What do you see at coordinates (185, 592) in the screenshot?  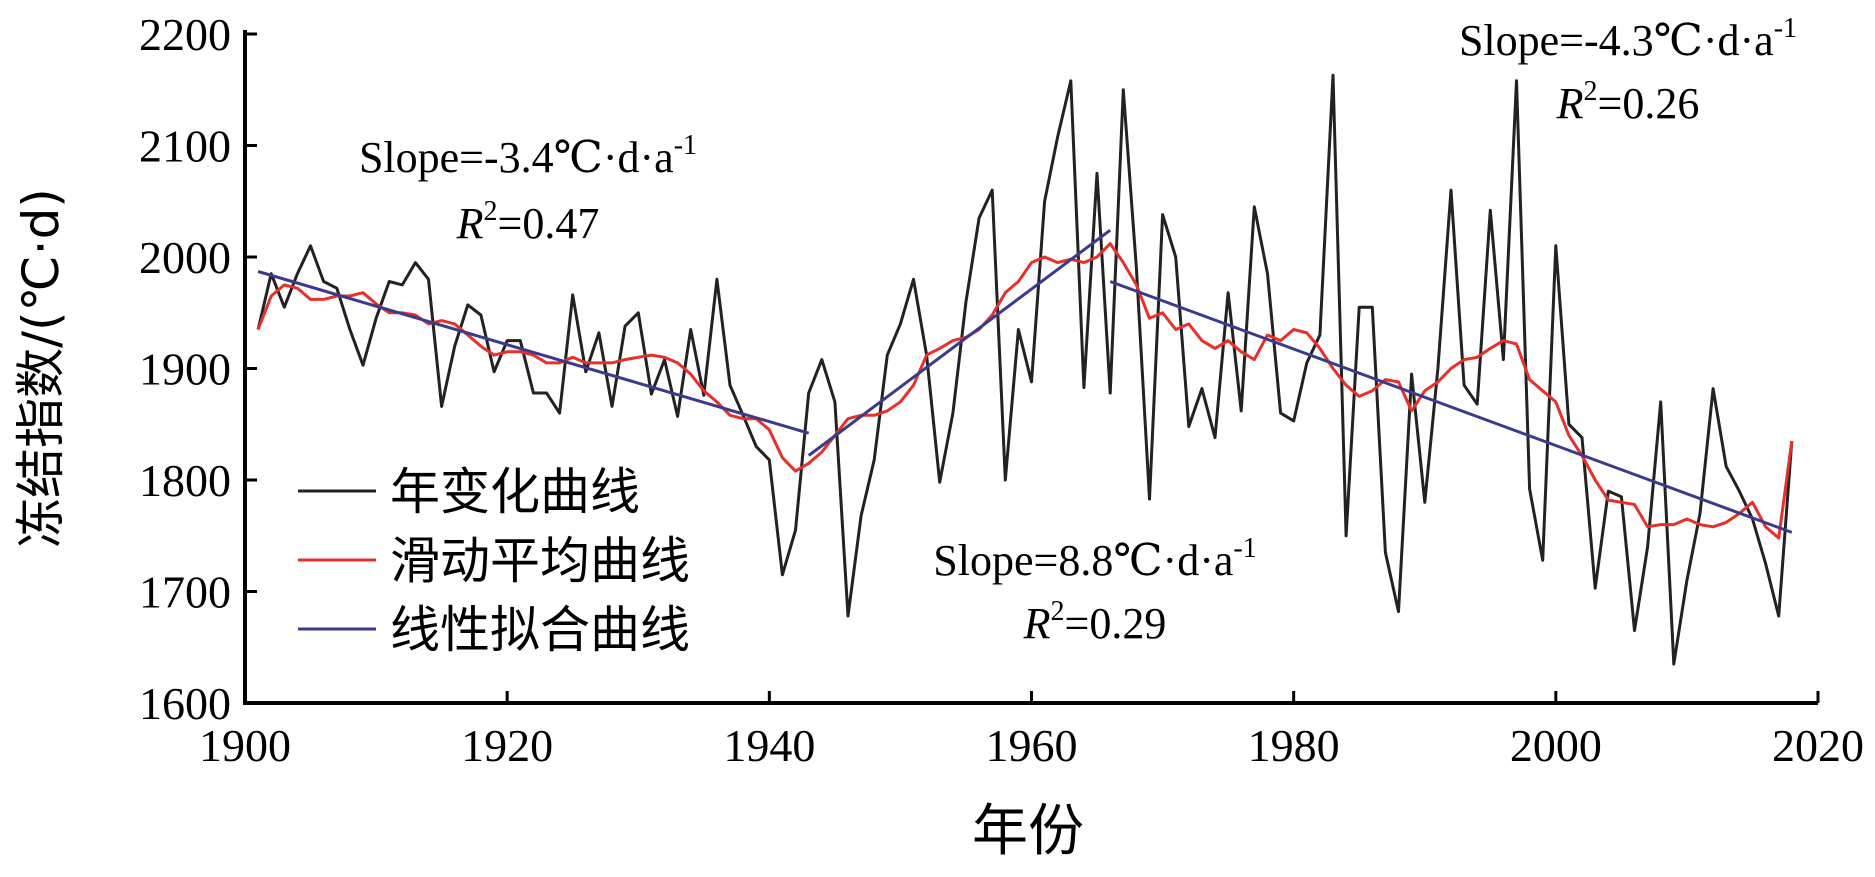 I see `y-tick-label: 1700` at bounding box center [185, 592].